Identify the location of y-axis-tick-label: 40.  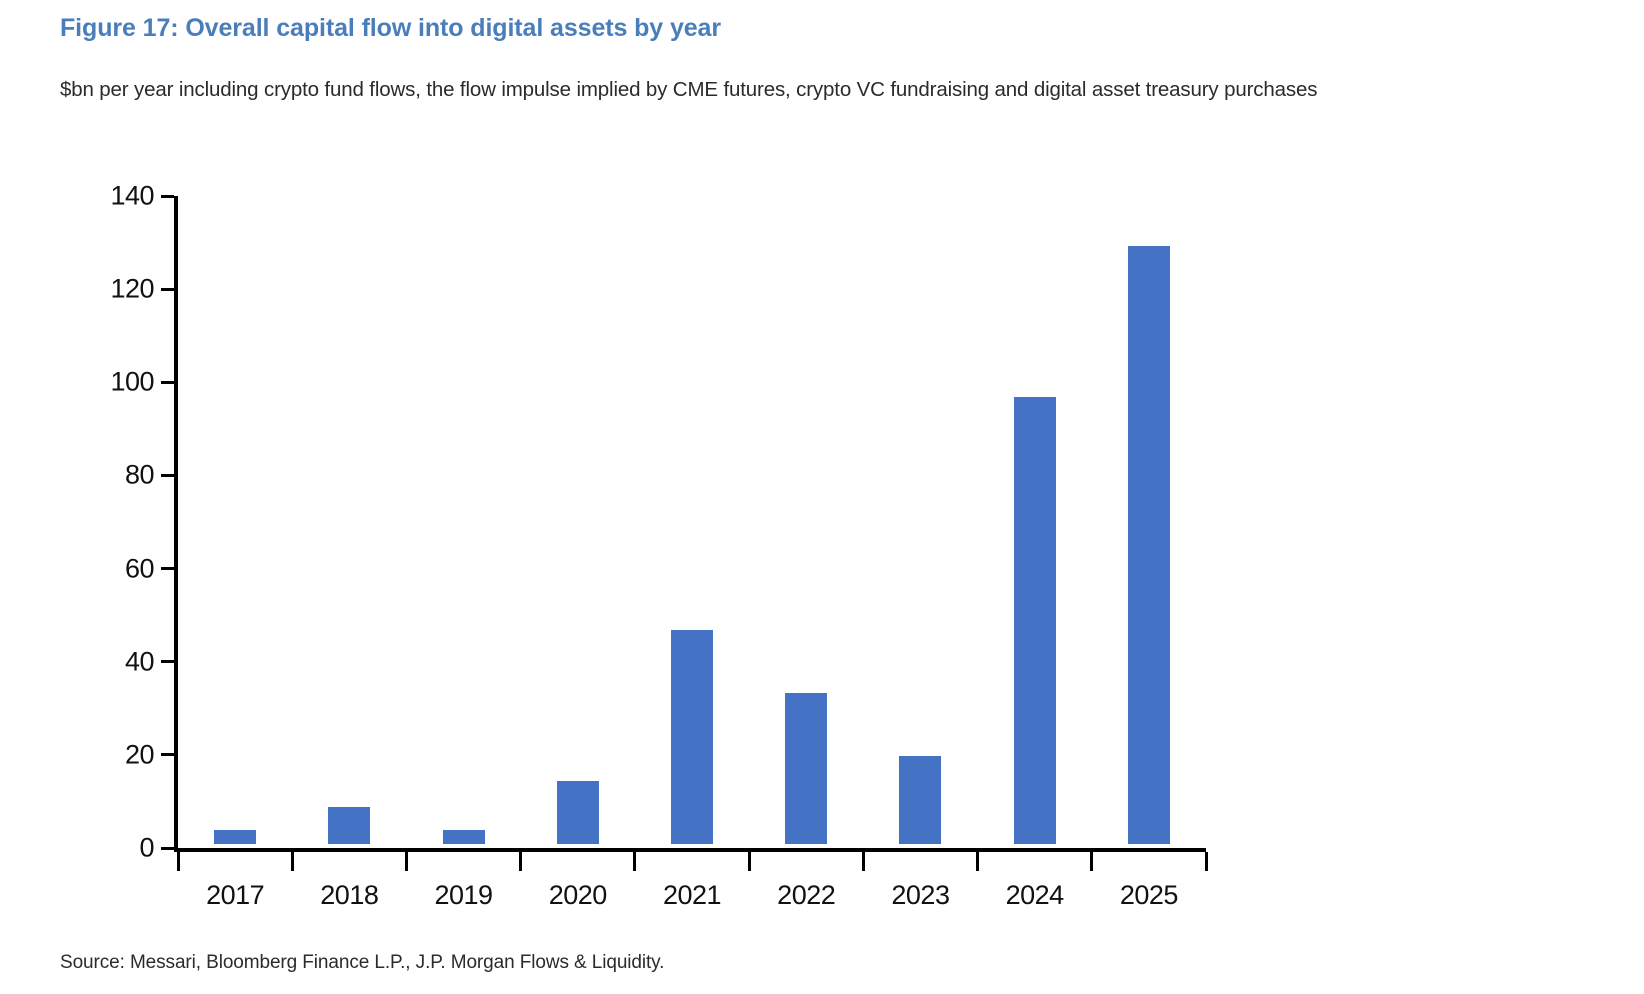
(139, 661).